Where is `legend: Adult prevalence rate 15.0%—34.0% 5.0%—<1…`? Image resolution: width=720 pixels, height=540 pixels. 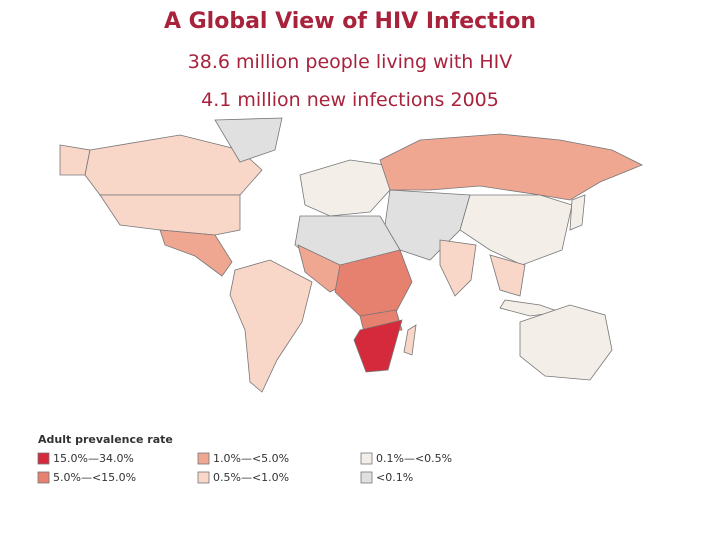 legend: Adult prevalence rate 15.0%—34.0% 5.0%—<1… is located at coordinates (244, 458).